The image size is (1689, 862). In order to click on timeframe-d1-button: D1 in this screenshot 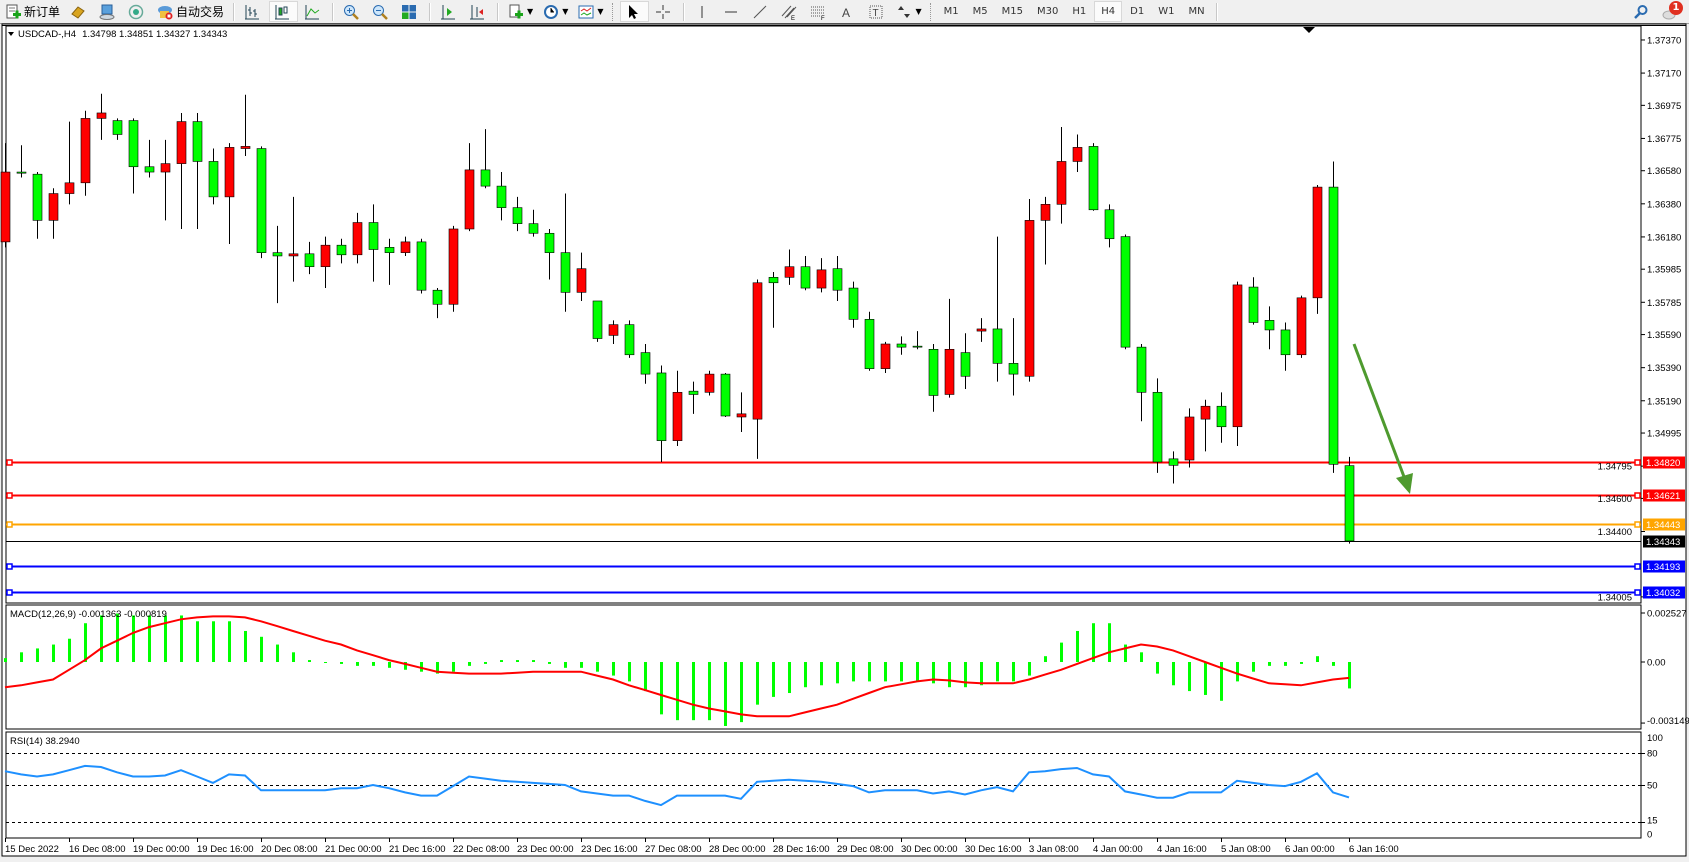, I will do `click(1137, 11)`.